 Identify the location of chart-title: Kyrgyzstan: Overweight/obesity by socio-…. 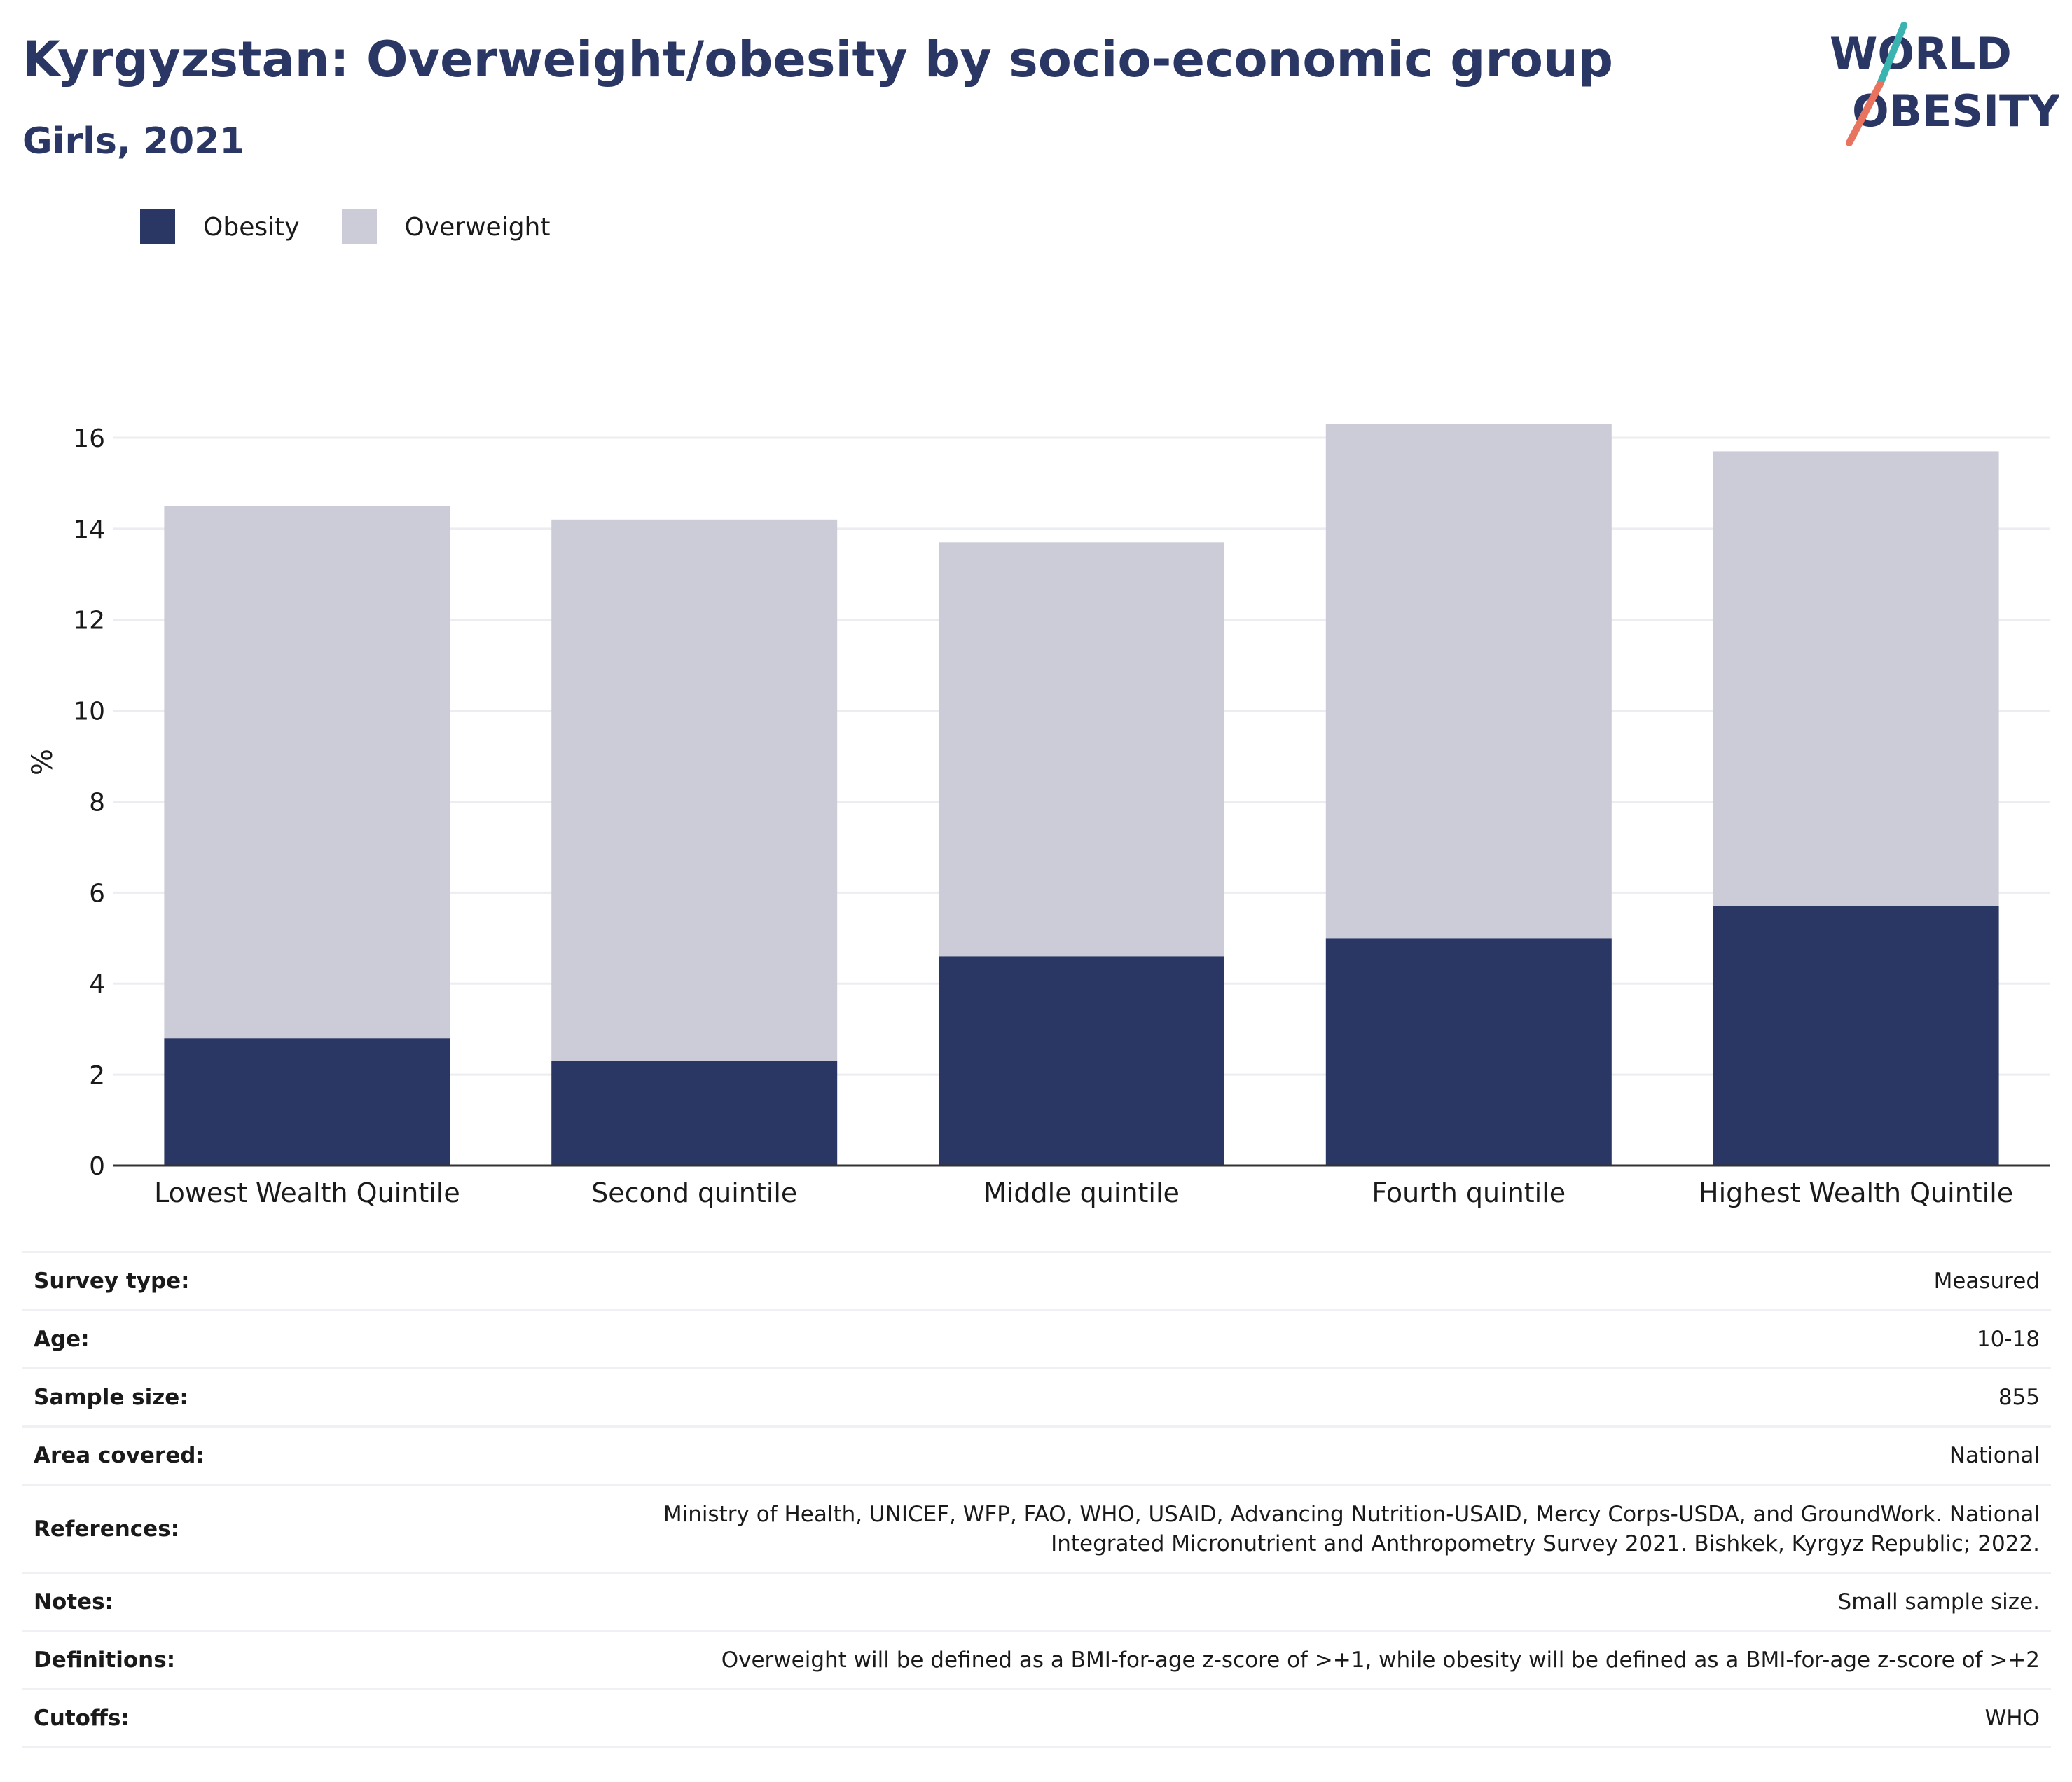
(818, 59).